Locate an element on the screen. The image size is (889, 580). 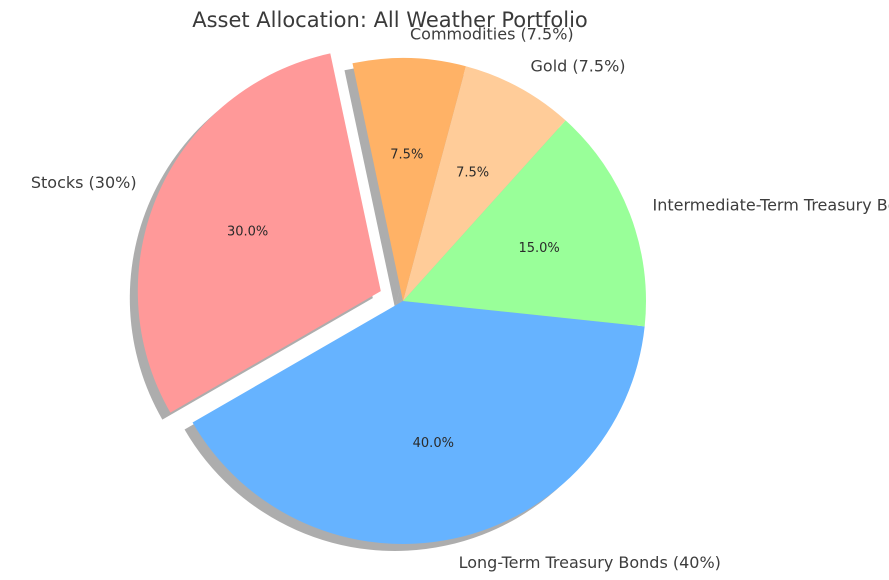
pct-label-intermediate-term-treasury-bonds: 15.0% is located at coordinates (538, 248).